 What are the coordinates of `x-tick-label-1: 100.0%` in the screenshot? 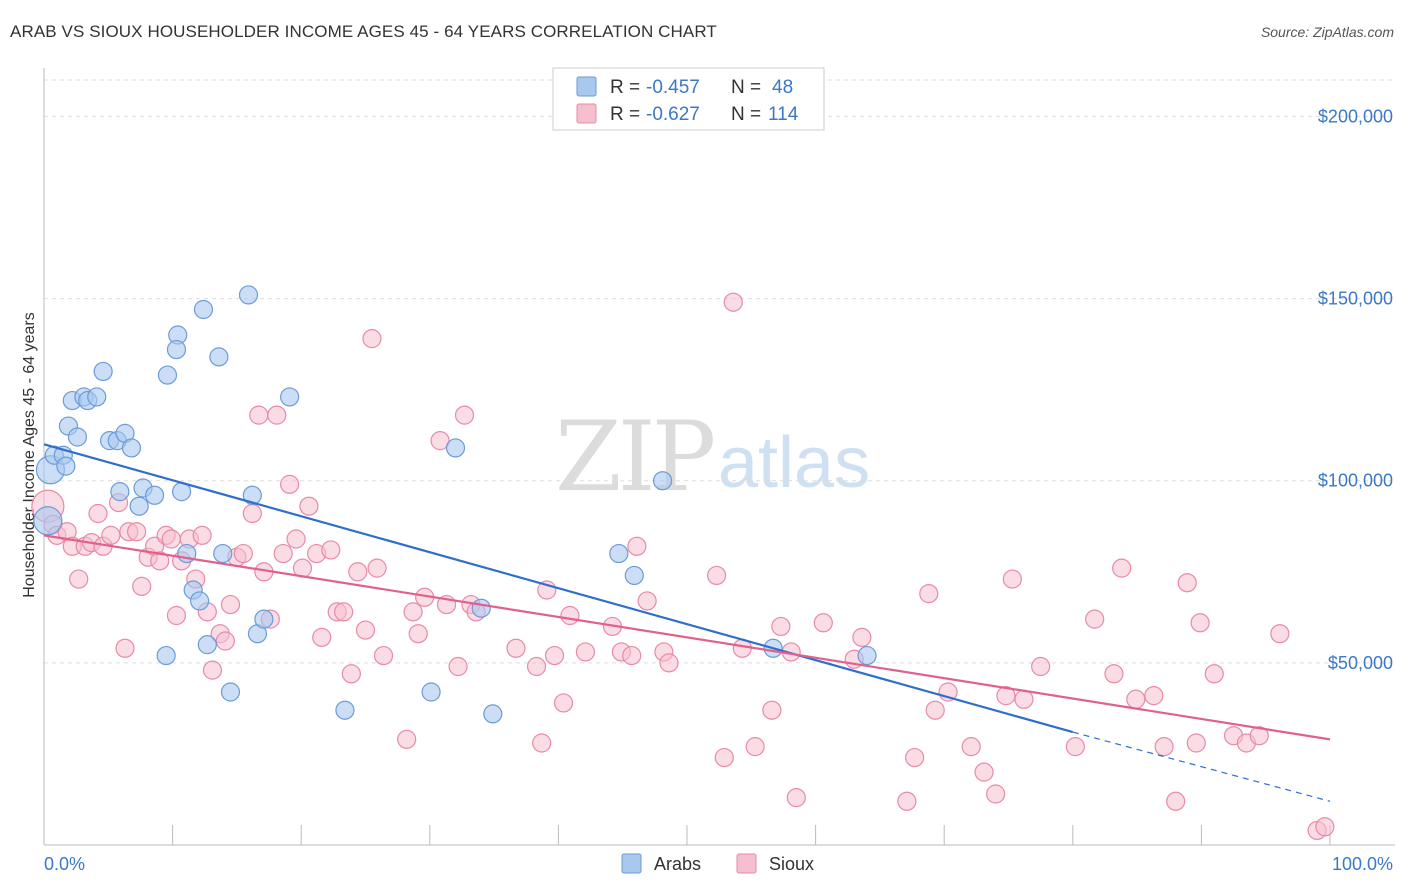 It's located at (1362, 864).